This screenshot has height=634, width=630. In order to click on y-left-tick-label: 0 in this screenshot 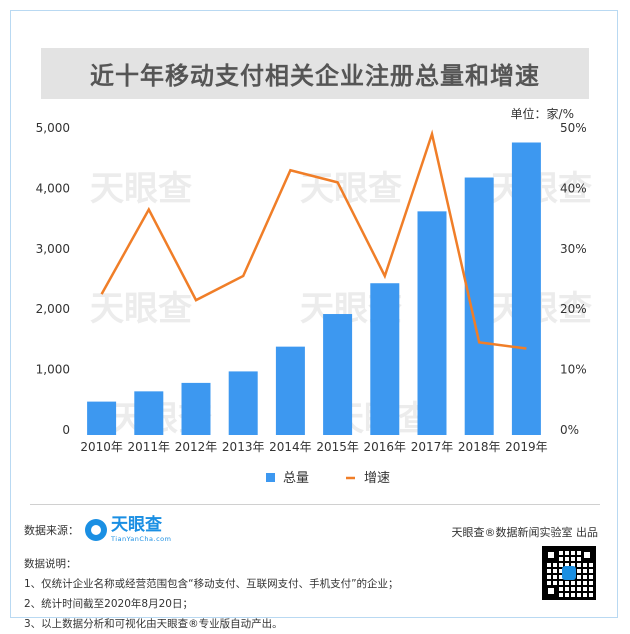, I will do `click(66, 430)`.